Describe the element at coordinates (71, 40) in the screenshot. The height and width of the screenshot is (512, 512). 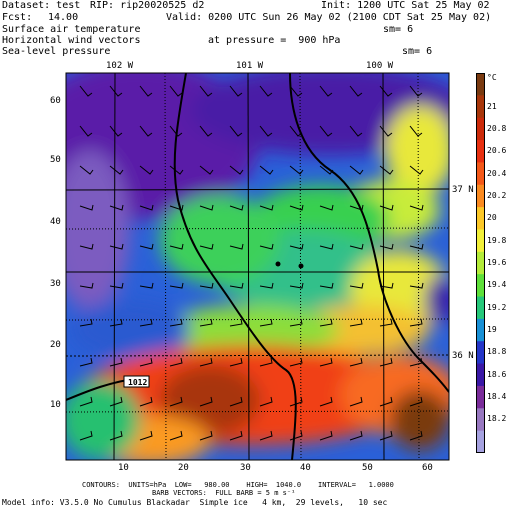
I see `field-wind: Horizontal wind vectors` at that location.